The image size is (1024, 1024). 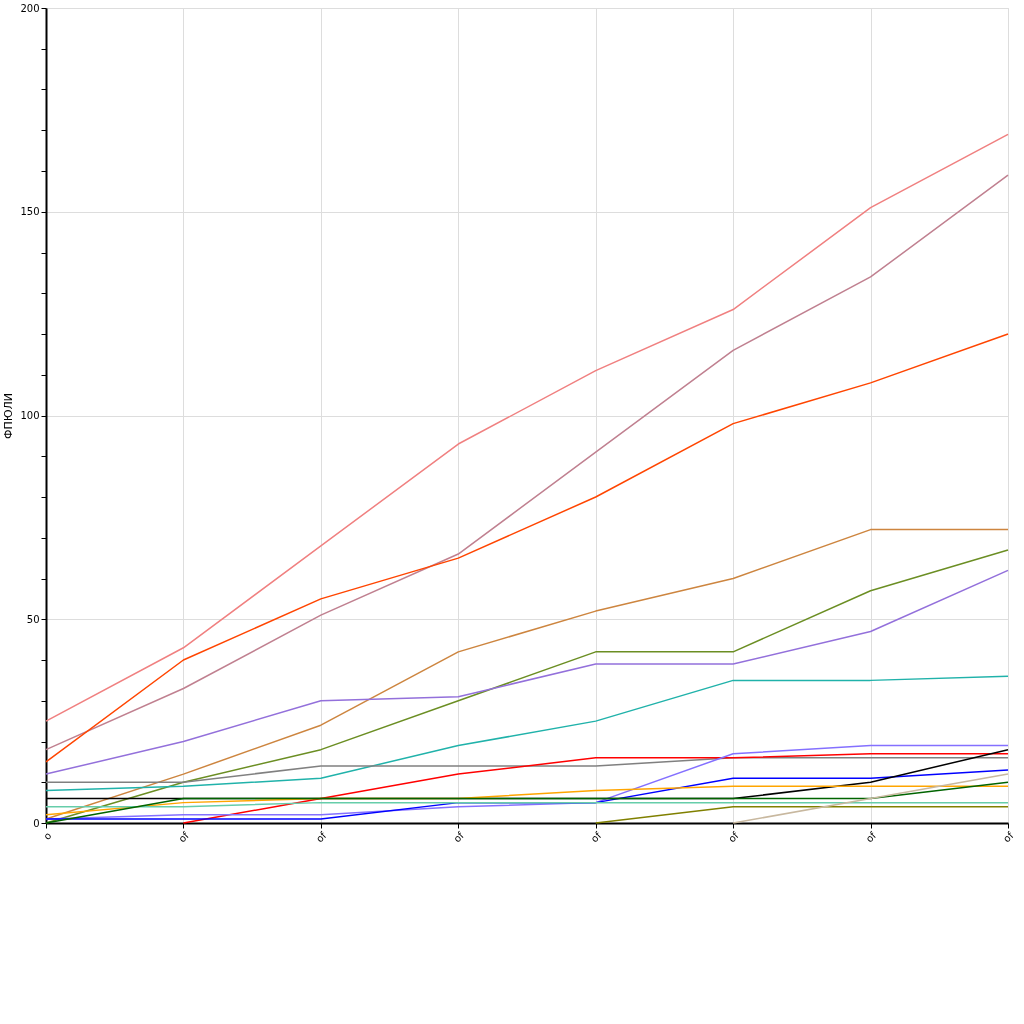 I want to click on y-axis-title: ФПЮЛИ, so click(x=9, y=416).